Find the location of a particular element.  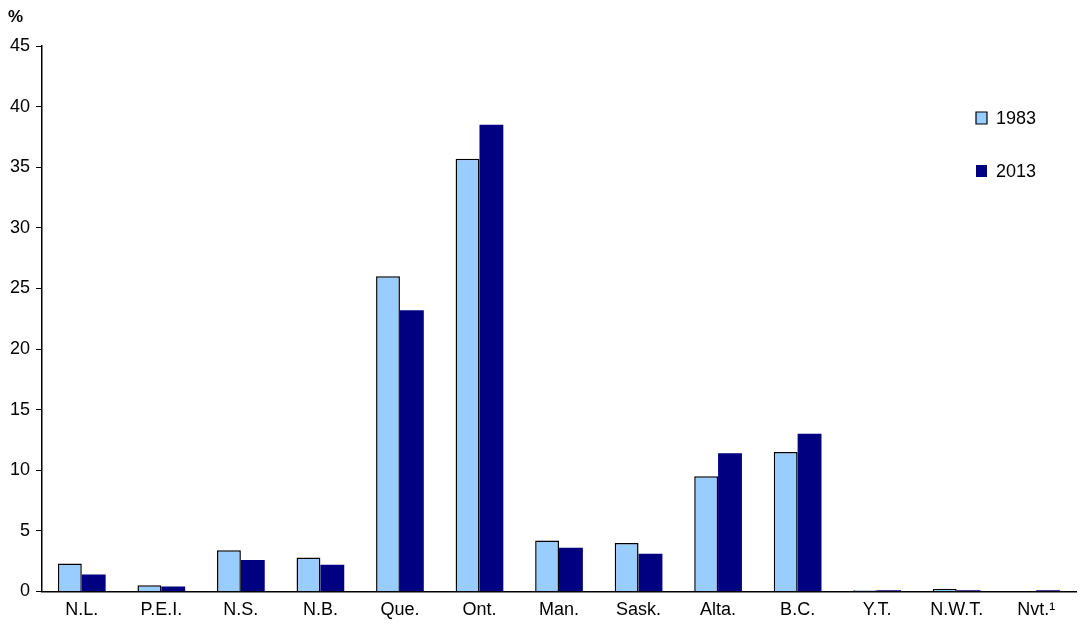

x-tick-label: Sask. is located at coordinates (639, 609).